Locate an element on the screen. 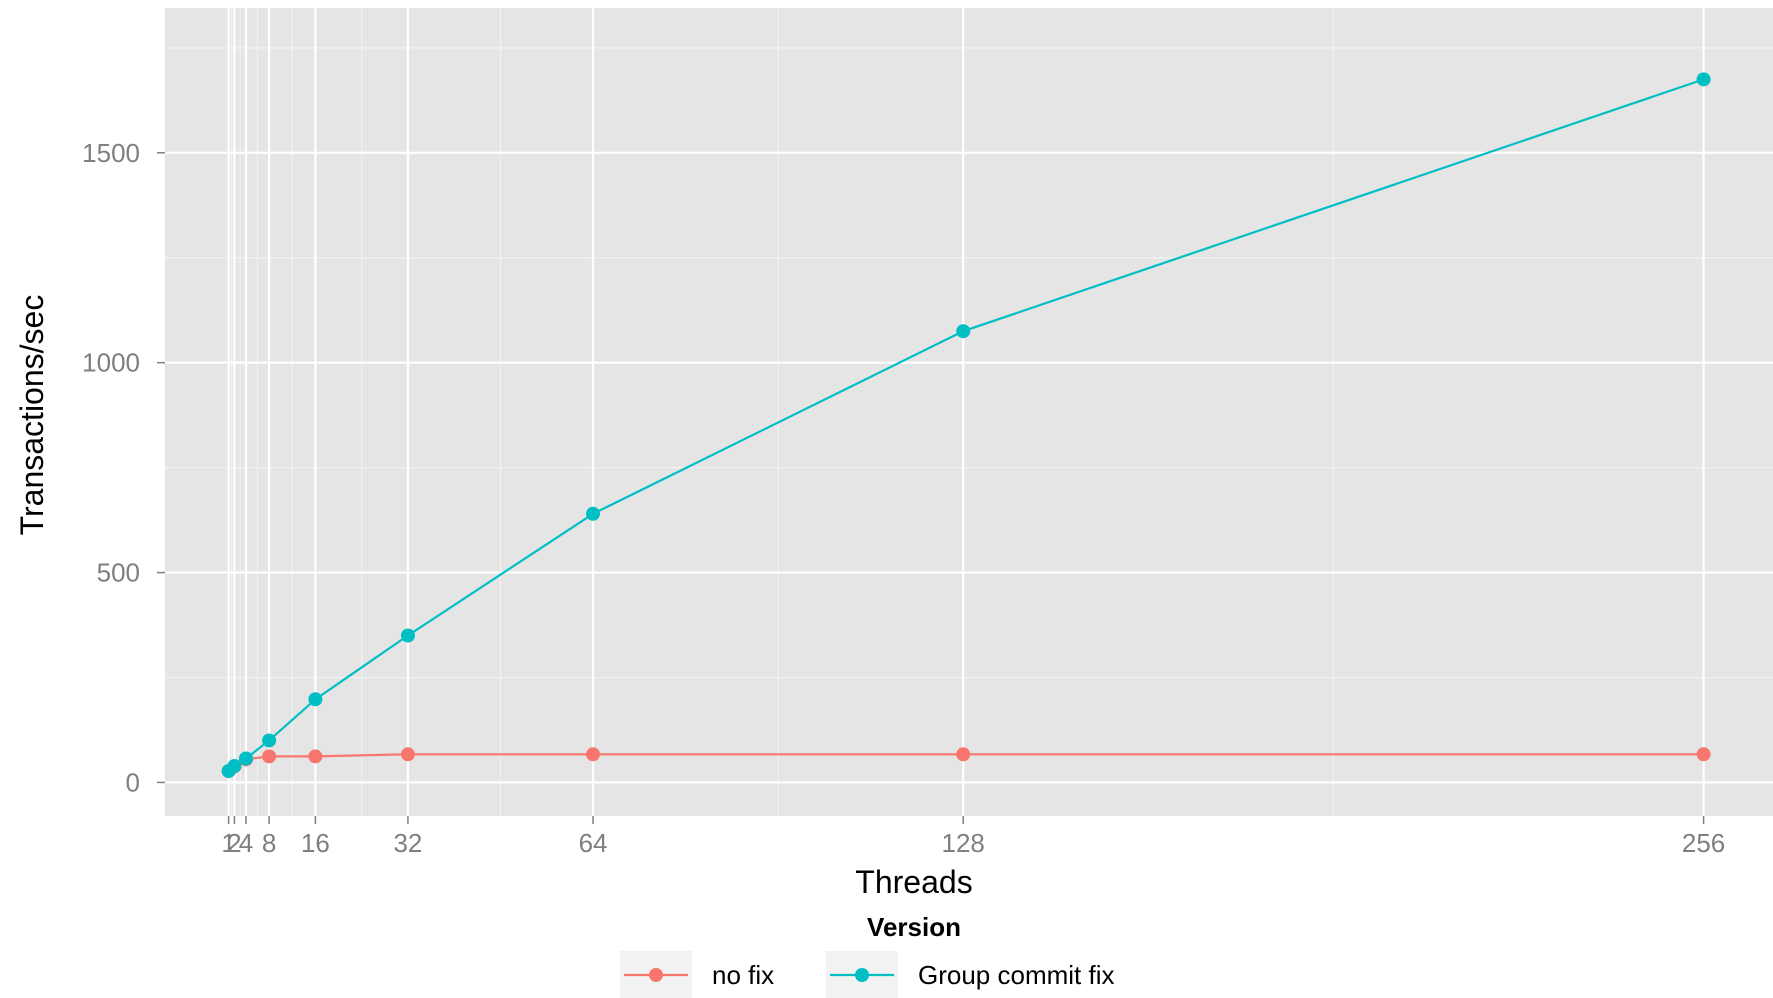 The image size is (1773, 998). x-tick-label: 8 is located at coordinates (269, 843).